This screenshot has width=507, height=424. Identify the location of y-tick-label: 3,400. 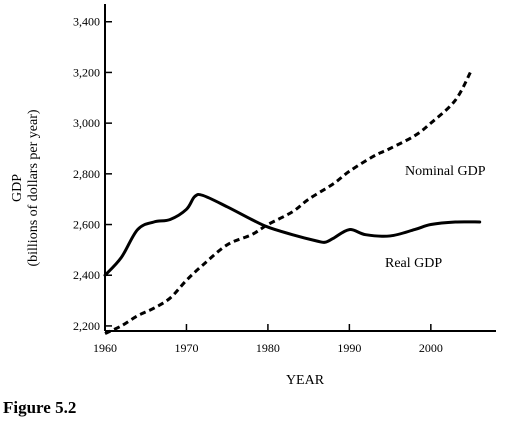
(86, 22).